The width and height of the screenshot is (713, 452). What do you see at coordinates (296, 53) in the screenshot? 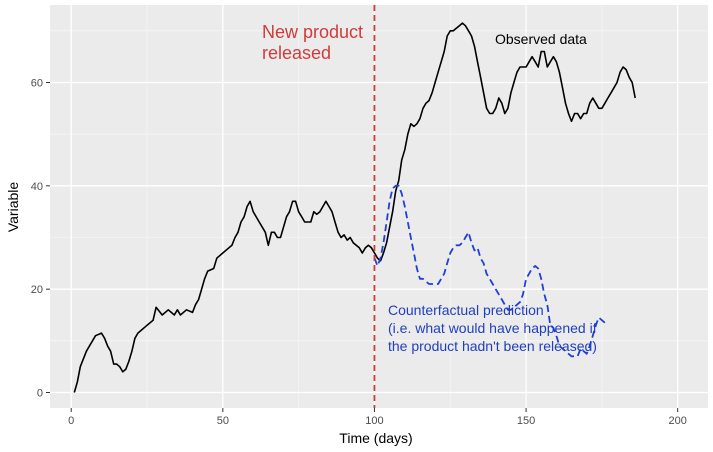
I see `annotation-release-line-2: released` at bounding box center [296, 53].